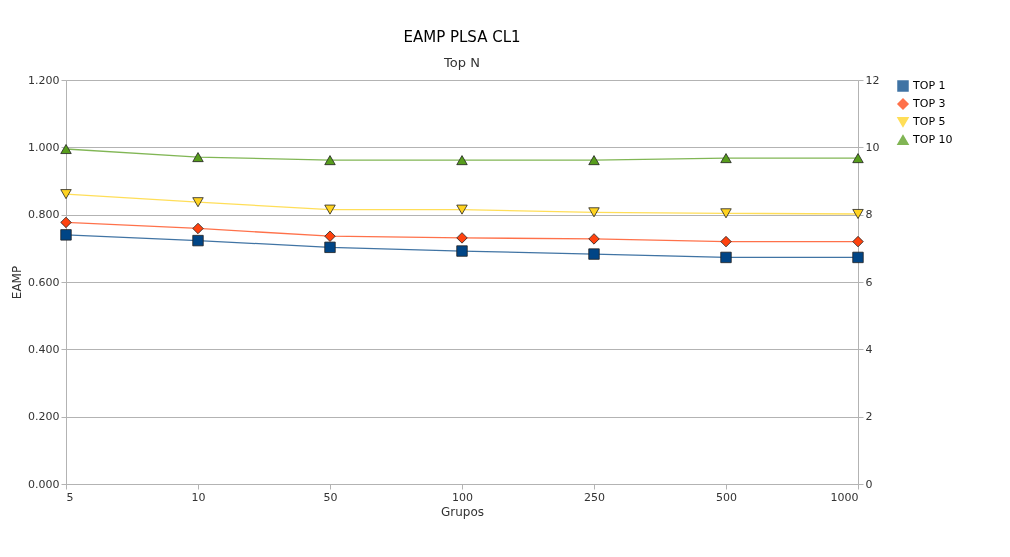 This screenshot has width=1010, height=557. What do you see at coordinates (929, 121) in the screenshot?
I see `legend-label: TOP 5` at bounding box center [929, 121].